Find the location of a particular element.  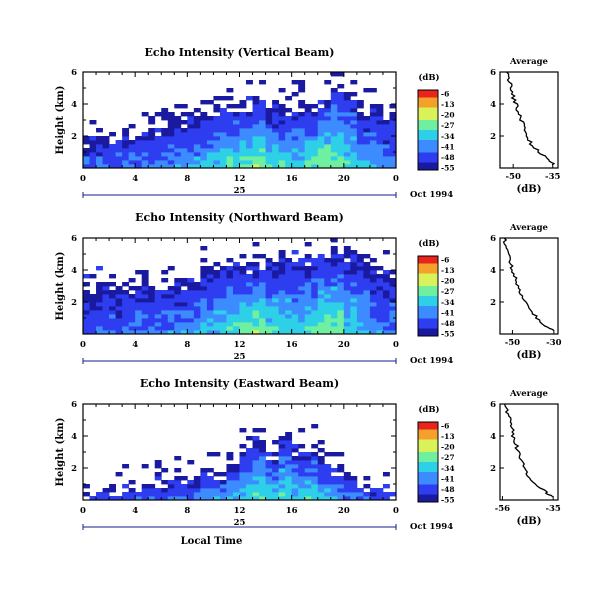

x-tick-label: 20 is located at coordinates (344, 179).